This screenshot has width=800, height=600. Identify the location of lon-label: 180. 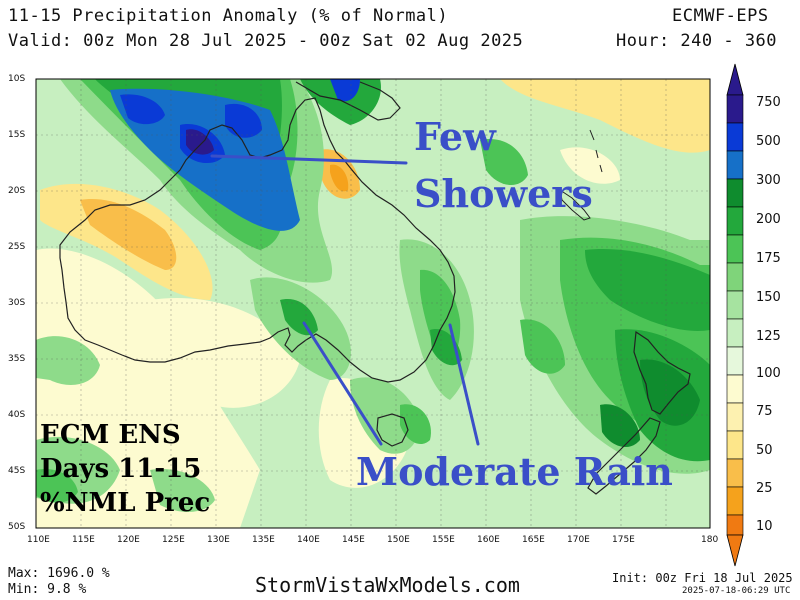
(710, 540).